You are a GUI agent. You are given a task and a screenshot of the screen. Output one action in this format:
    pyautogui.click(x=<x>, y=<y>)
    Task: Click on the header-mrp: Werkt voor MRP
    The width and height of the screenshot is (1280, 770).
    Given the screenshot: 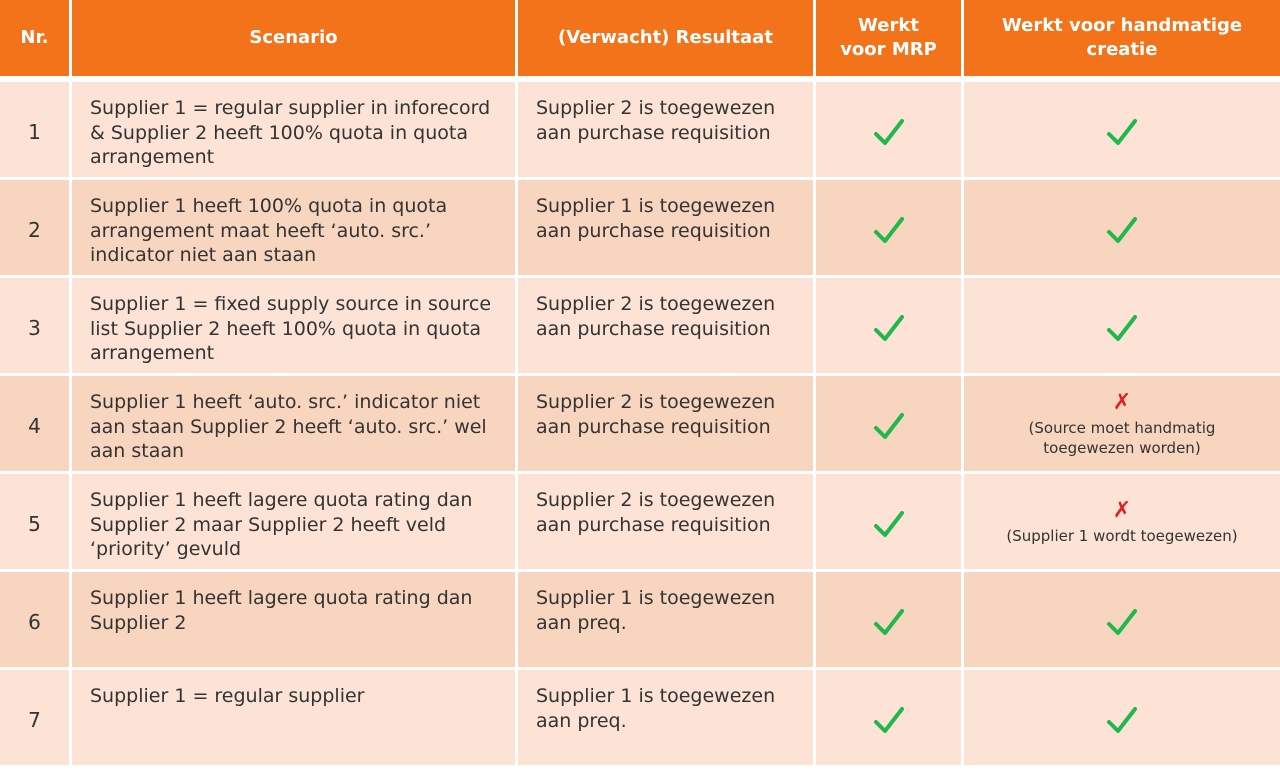 What is the action you would take?
    pyautogui.click(x=890, y=41)
    